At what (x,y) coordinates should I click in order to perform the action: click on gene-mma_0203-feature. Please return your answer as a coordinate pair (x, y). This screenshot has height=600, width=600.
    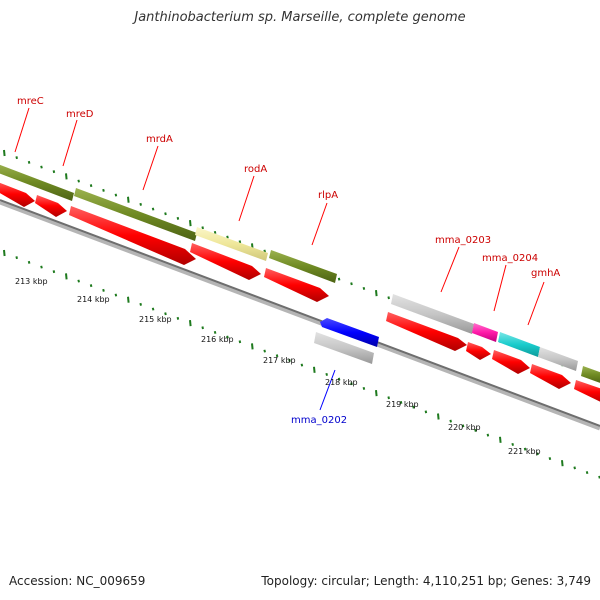
    Looking at the image, I should click on (432, 314).